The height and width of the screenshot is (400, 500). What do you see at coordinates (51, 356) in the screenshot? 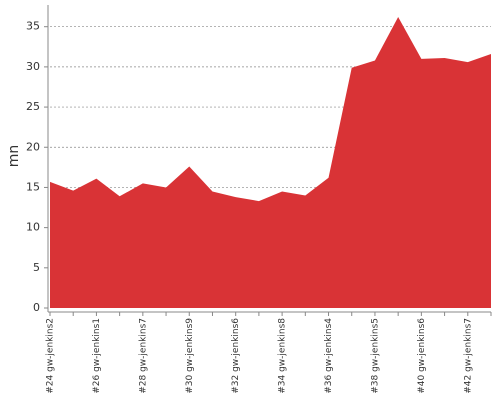
I see `x-tick-label: #24 gw-jenkins2` at bounding box center [51, 356].